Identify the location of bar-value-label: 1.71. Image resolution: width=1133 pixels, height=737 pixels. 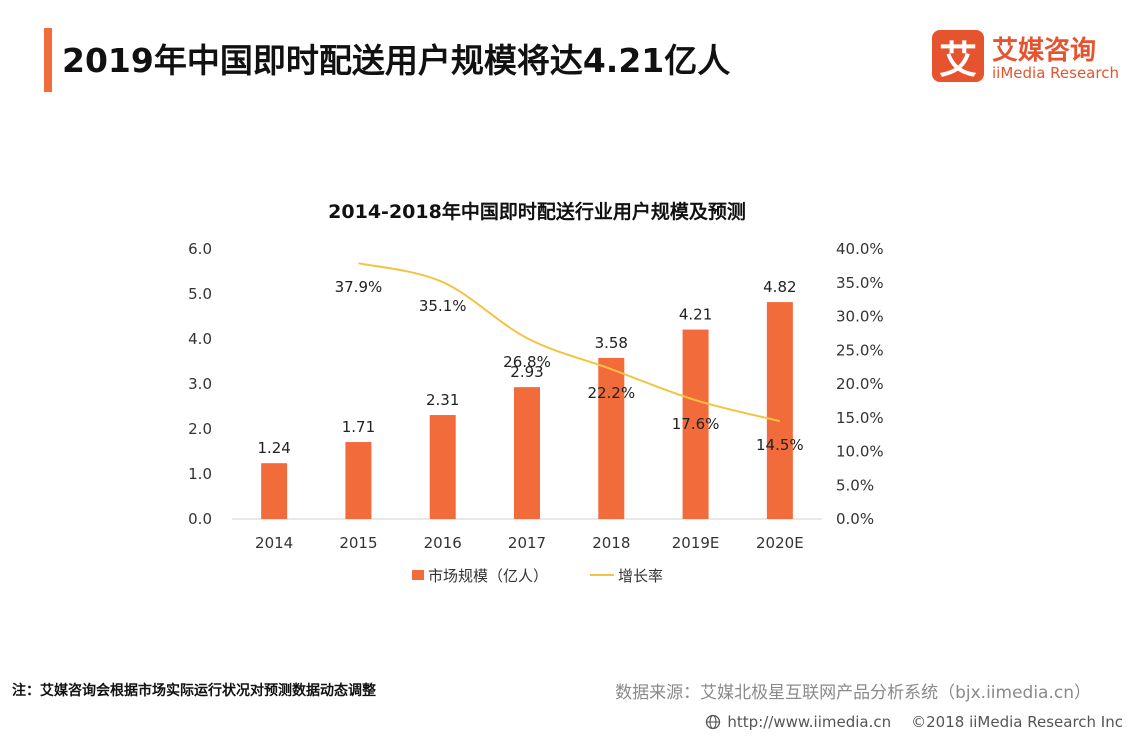
(358, 427).